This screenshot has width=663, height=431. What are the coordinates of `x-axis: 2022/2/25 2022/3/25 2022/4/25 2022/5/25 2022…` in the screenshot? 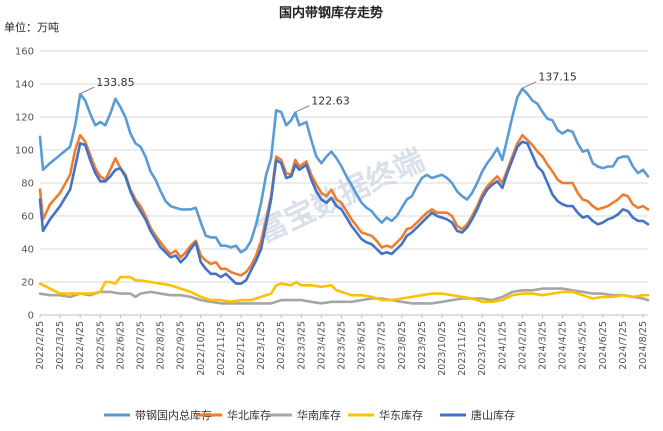 It's located at (342, 345).